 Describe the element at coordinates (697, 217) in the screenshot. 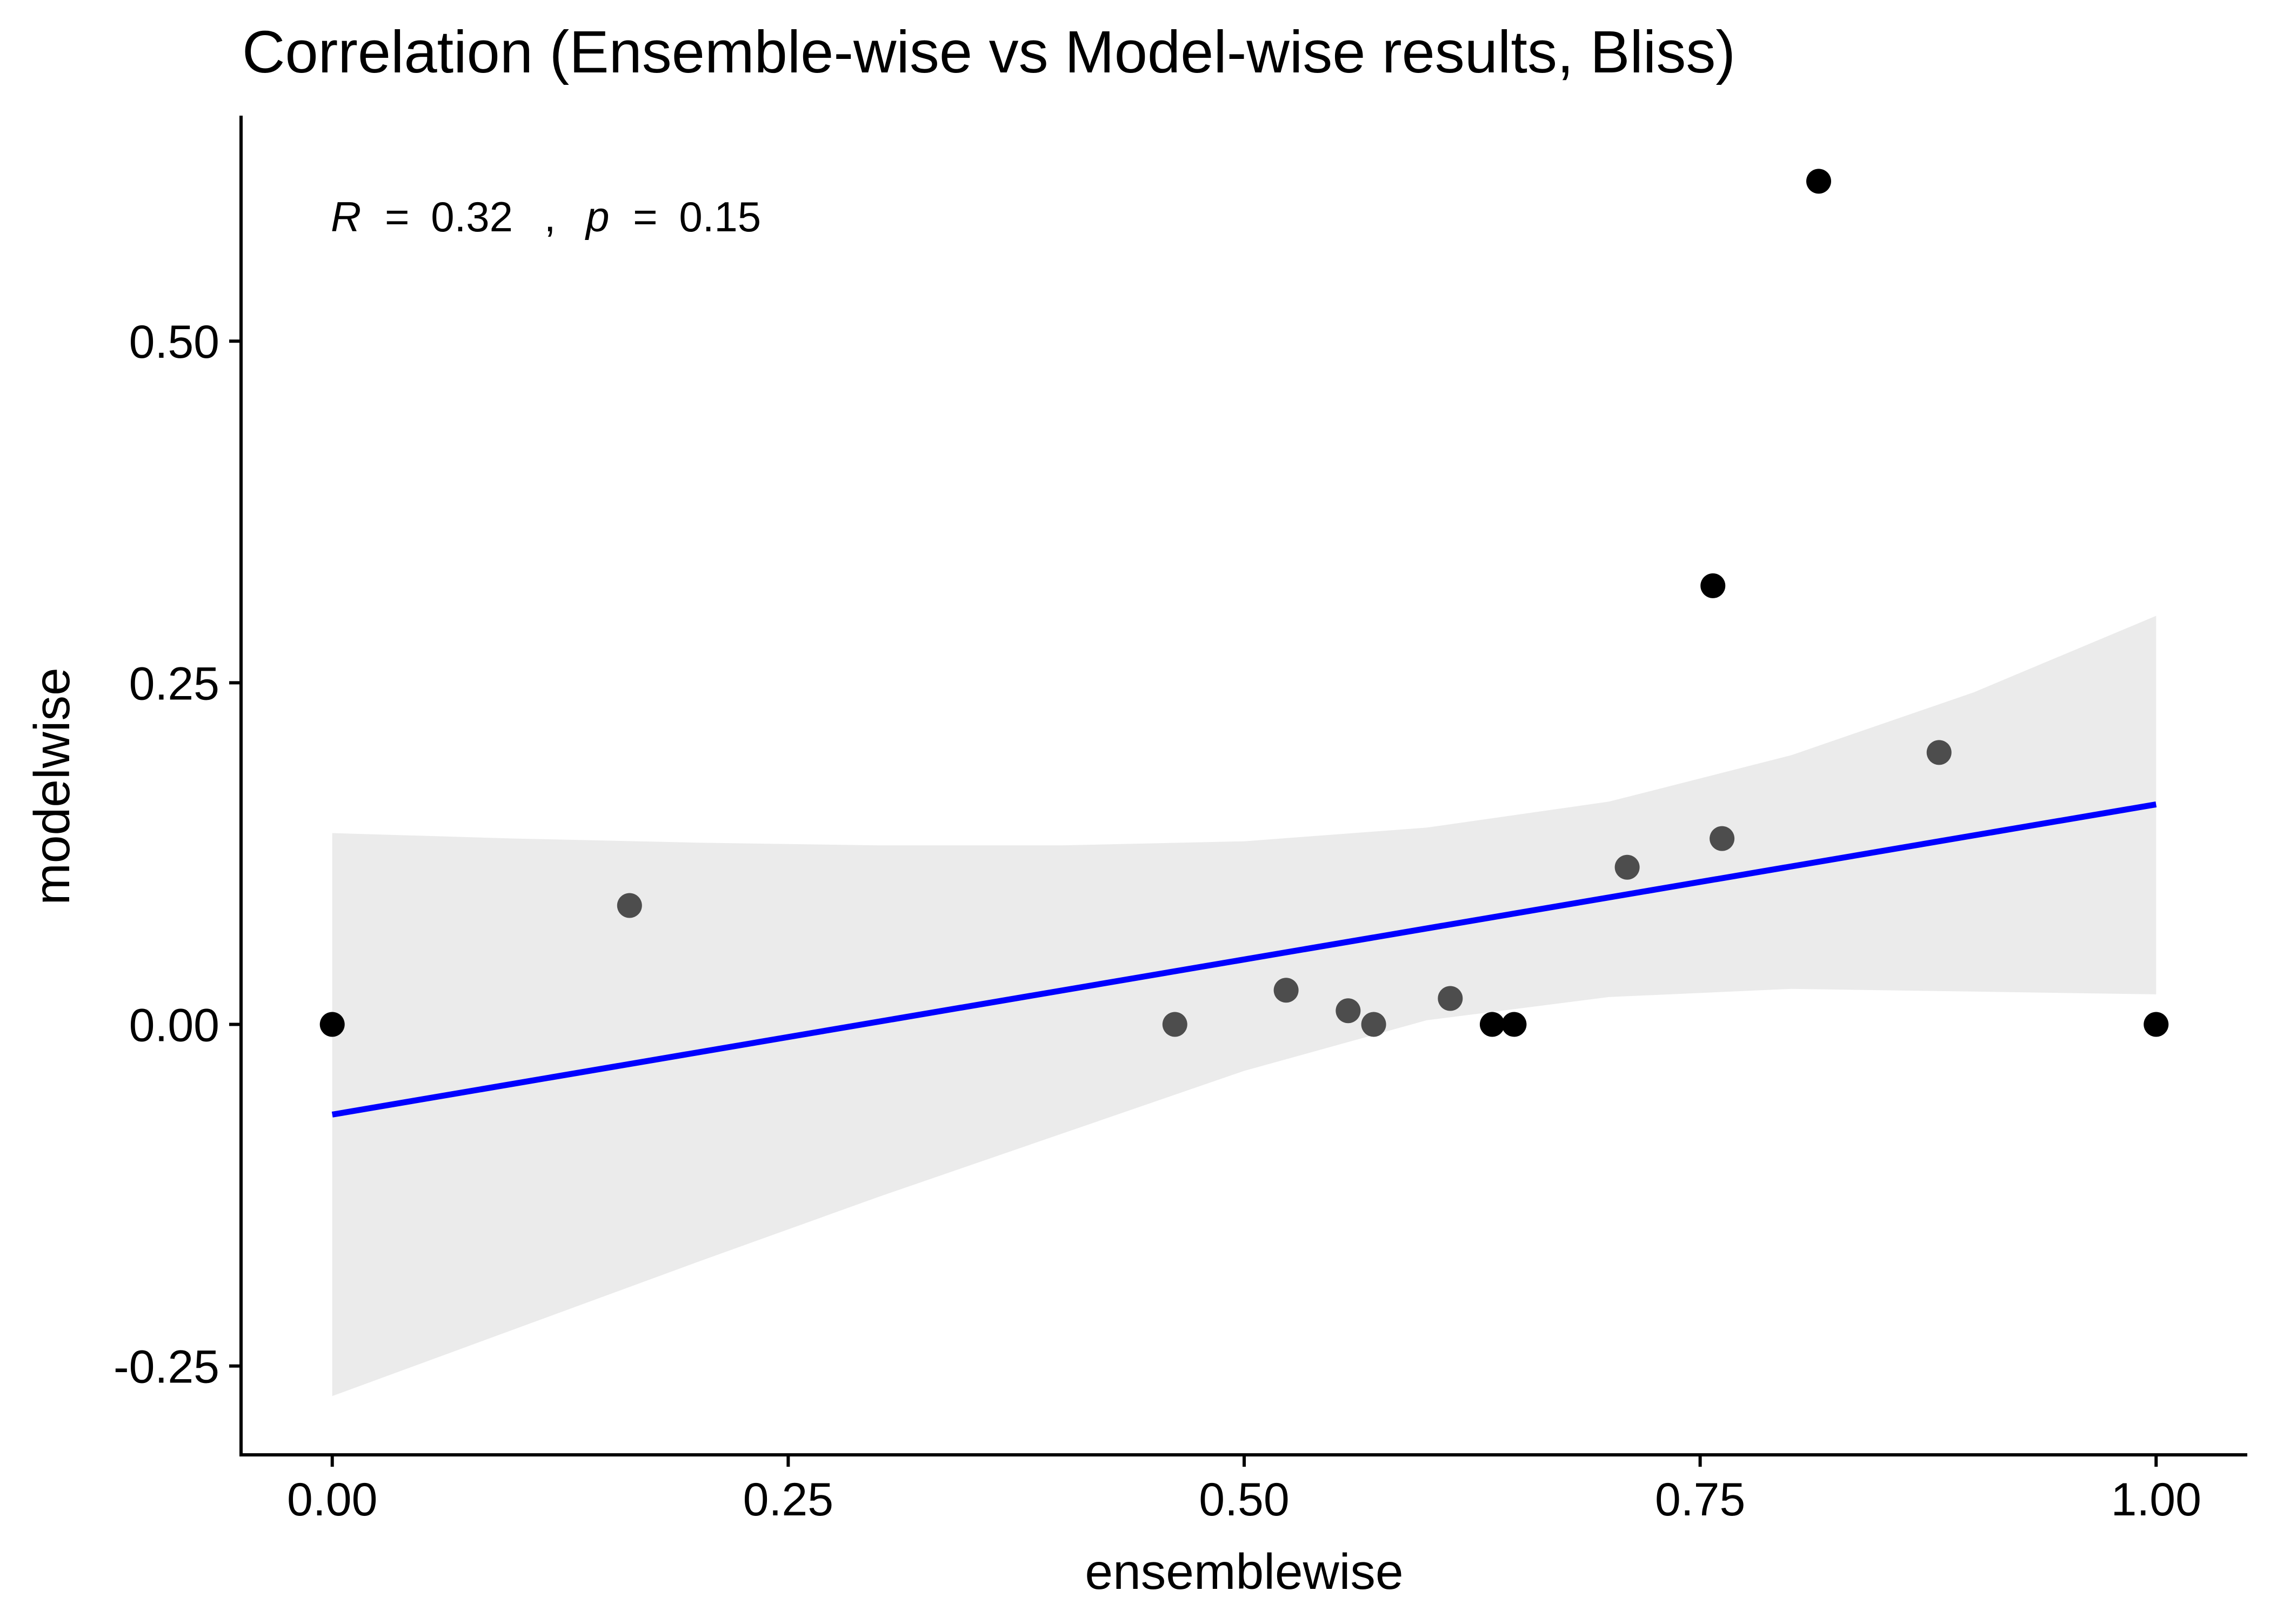

I see `p-value: = 0.15` at that location.